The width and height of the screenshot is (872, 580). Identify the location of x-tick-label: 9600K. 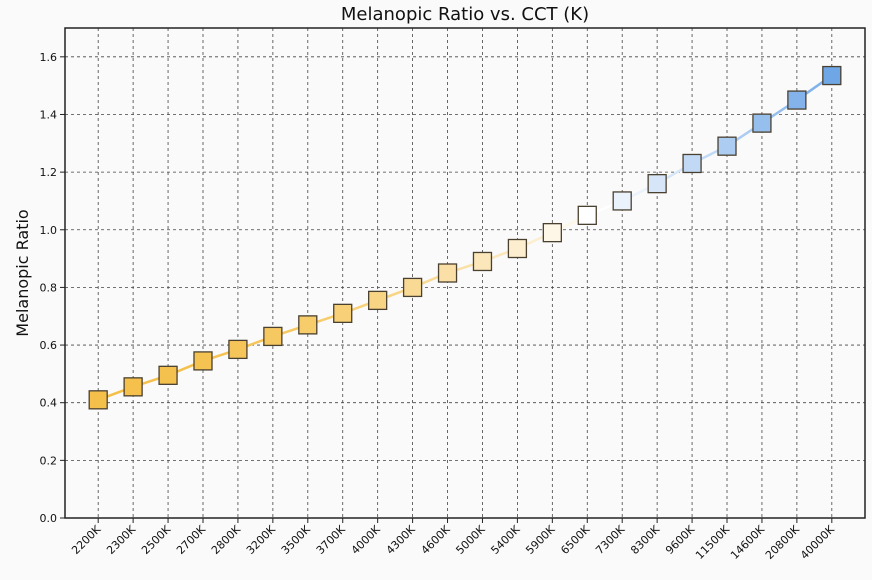
(680, 539).